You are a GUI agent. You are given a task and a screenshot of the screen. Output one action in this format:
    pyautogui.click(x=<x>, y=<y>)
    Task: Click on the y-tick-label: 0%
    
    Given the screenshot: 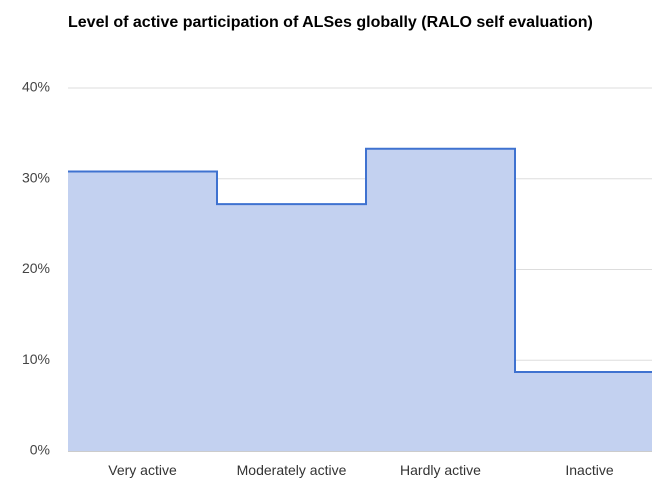 What is the action you would take?
    pyautogui.click(x=40, y=450)
    